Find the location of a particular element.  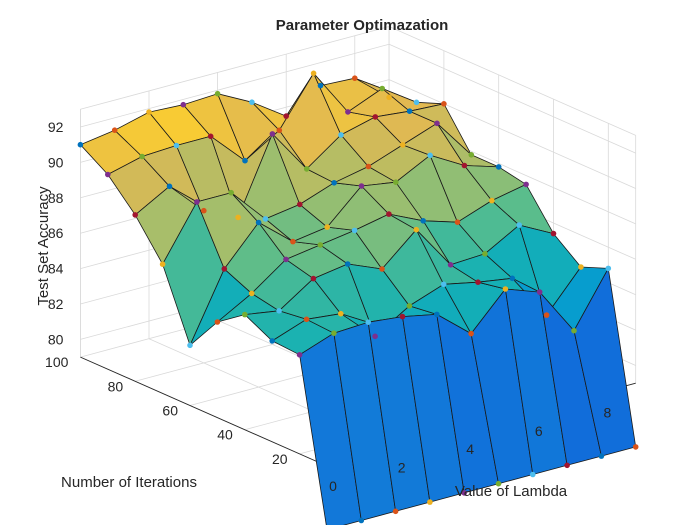

x-tick-label: 8 is located at coordinates (608, 412).